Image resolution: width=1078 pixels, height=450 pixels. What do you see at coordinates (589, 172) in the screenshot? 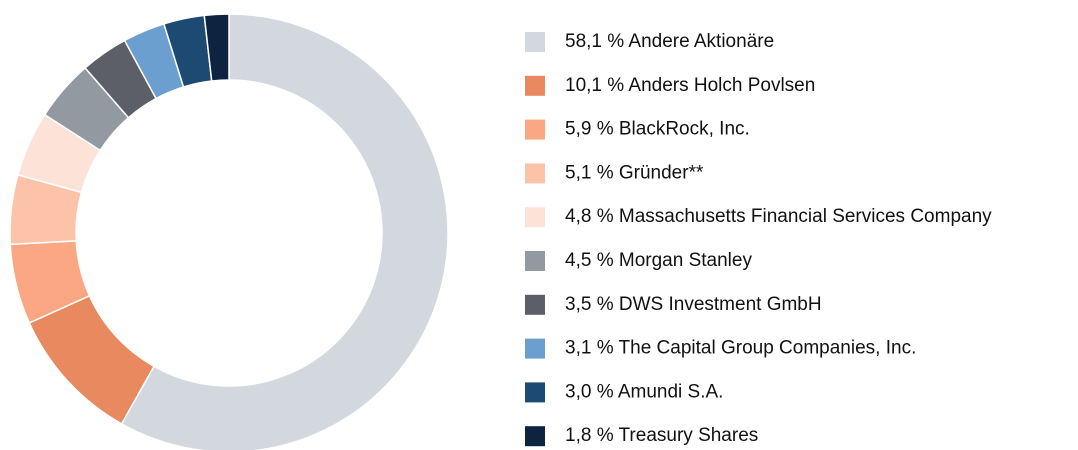
I see `legend-value: 5,1 %` at bounding box center [589, 172].